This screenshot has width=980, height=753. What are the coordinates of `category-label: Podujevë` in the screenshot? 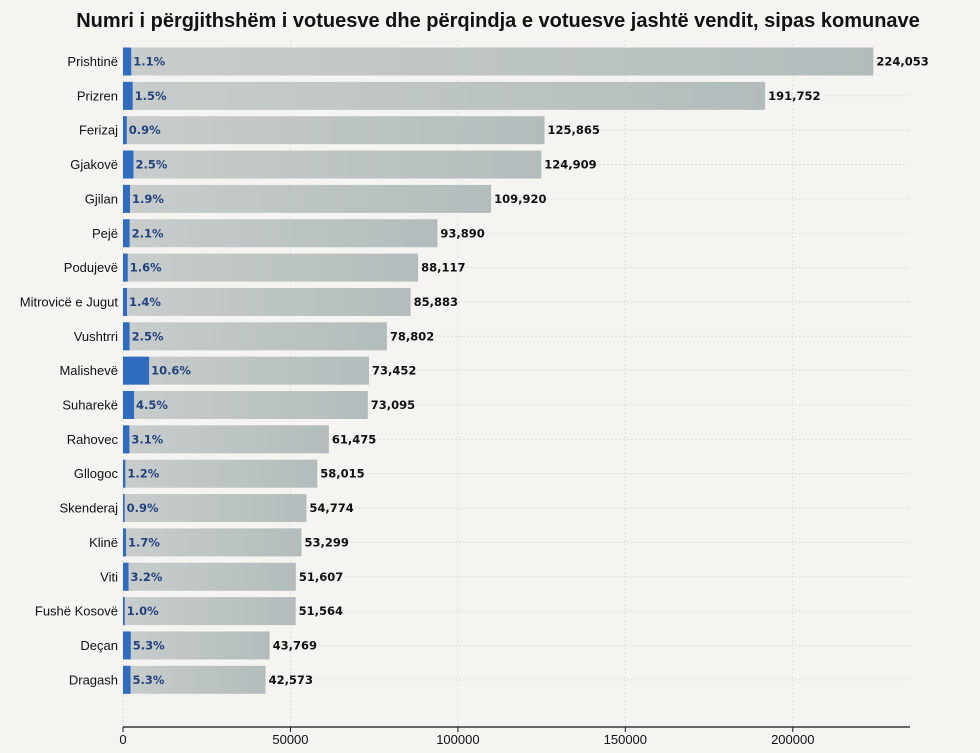 It's located at (91, 267).